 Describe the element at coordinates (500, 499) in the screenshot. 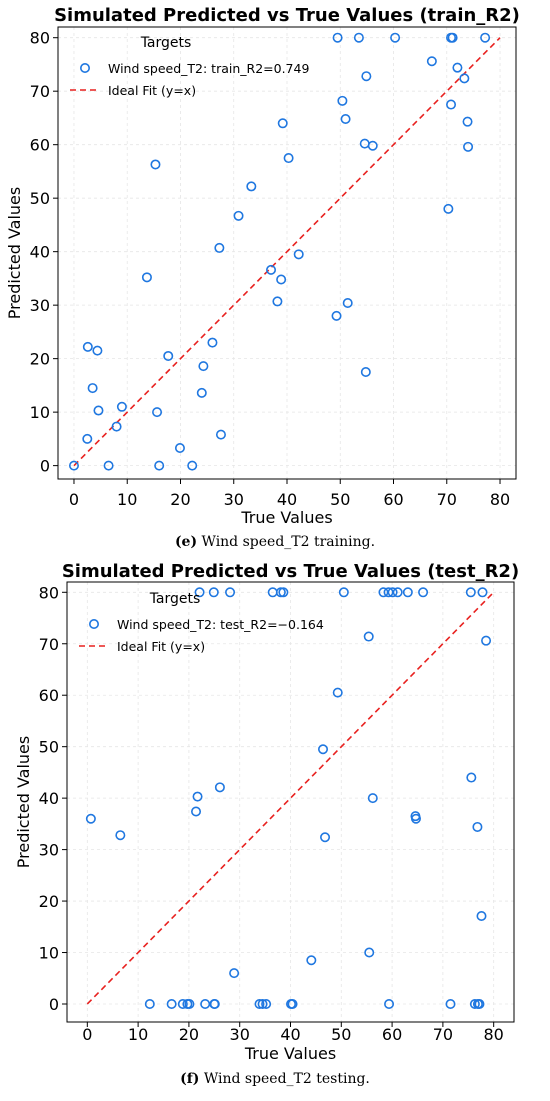

I see `train-x-tick-label-8: 80` at that location.